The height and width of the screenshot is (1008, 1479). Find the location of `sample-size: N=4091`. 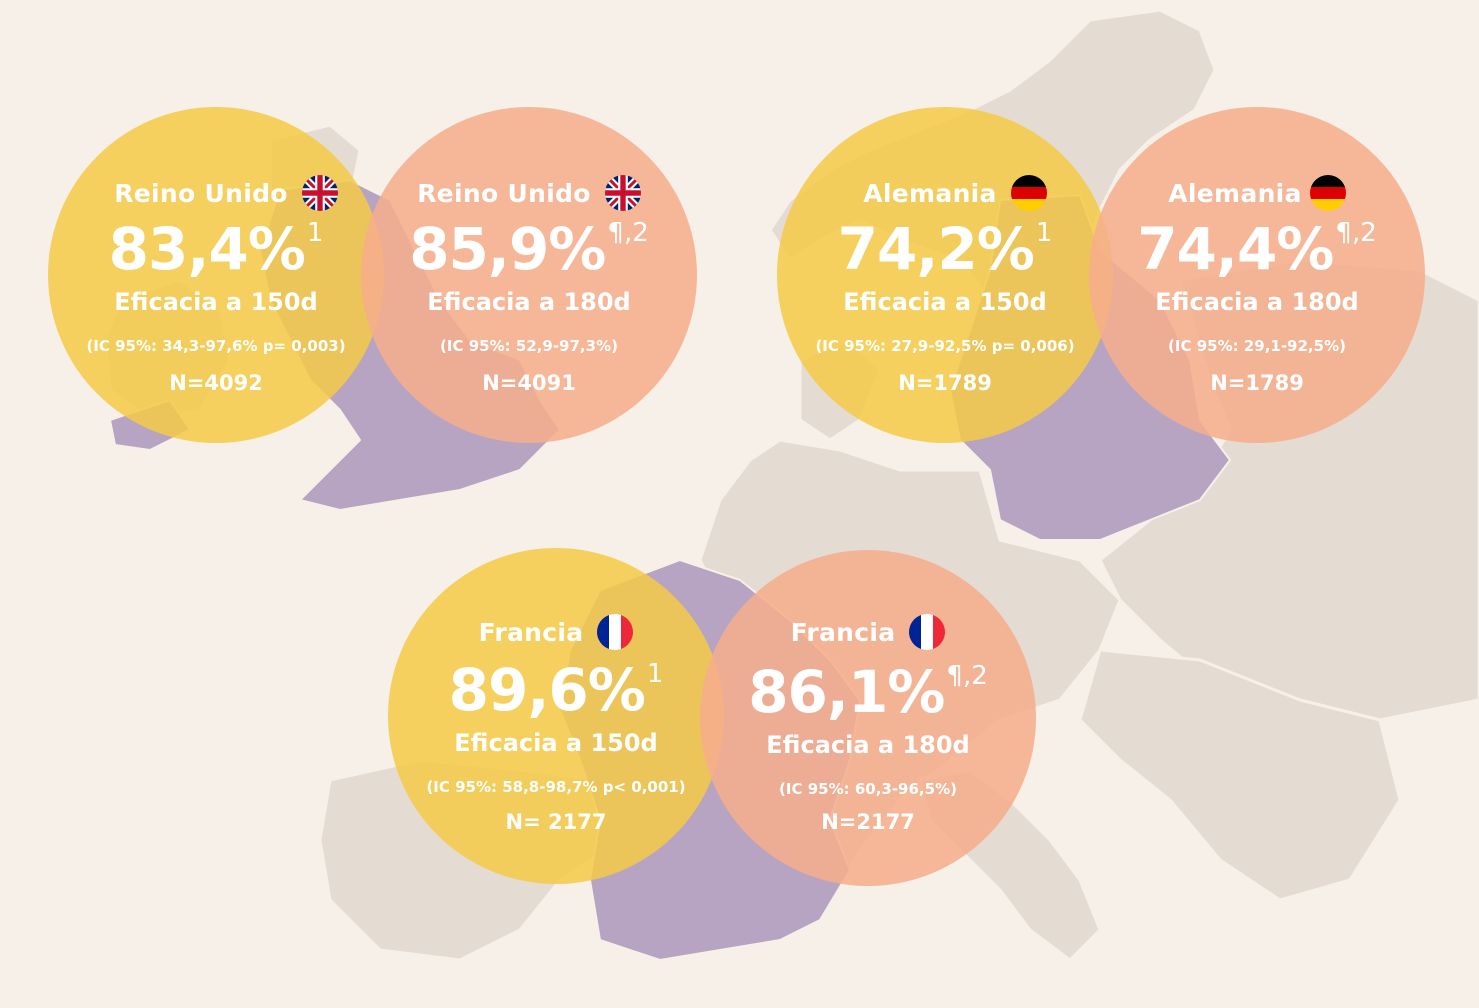

sample-size: N=4091 is located at coordinates (529, 383).